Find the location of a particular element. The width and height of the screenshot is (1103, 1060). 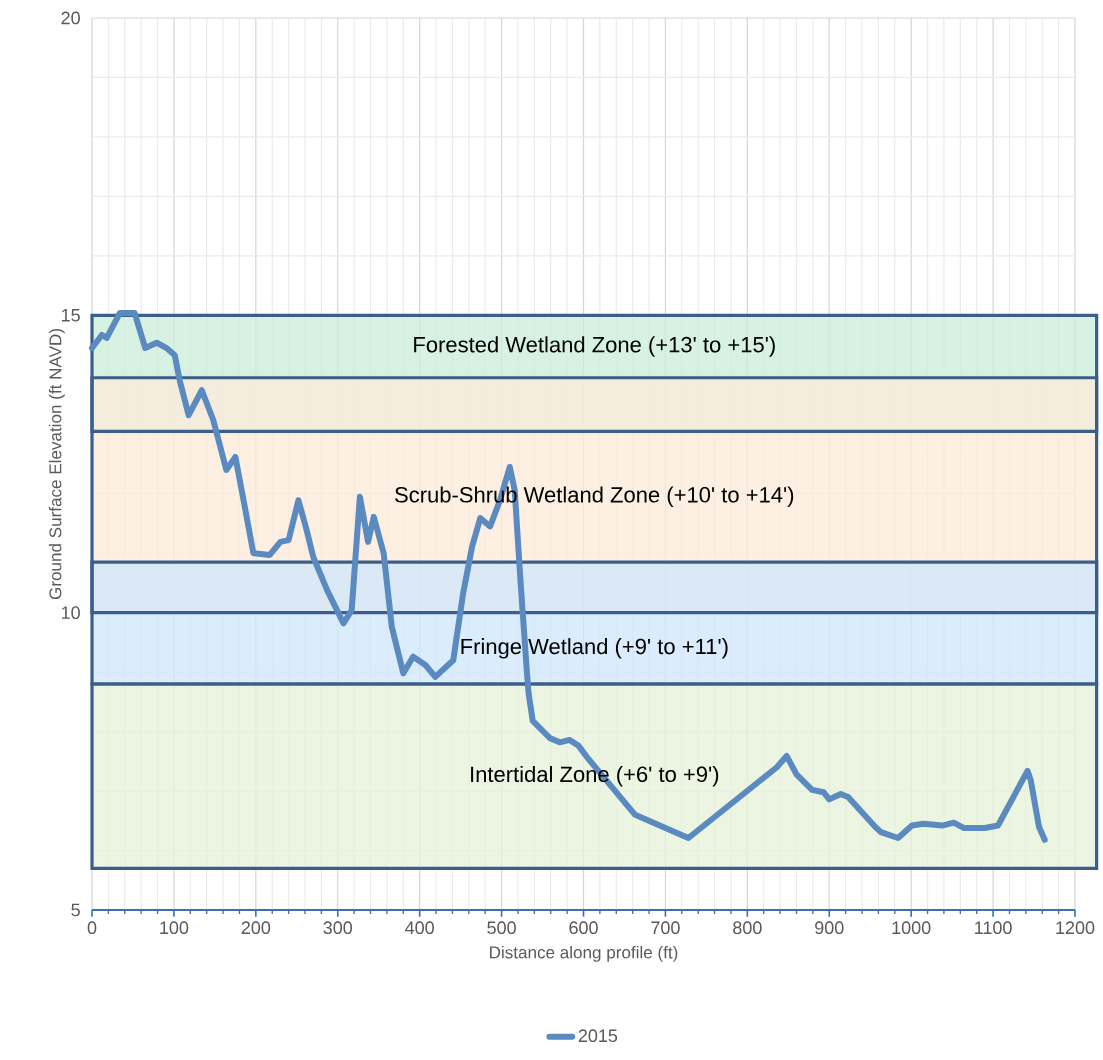

x-tick-label: 600 is located at coordinates (583, 928).